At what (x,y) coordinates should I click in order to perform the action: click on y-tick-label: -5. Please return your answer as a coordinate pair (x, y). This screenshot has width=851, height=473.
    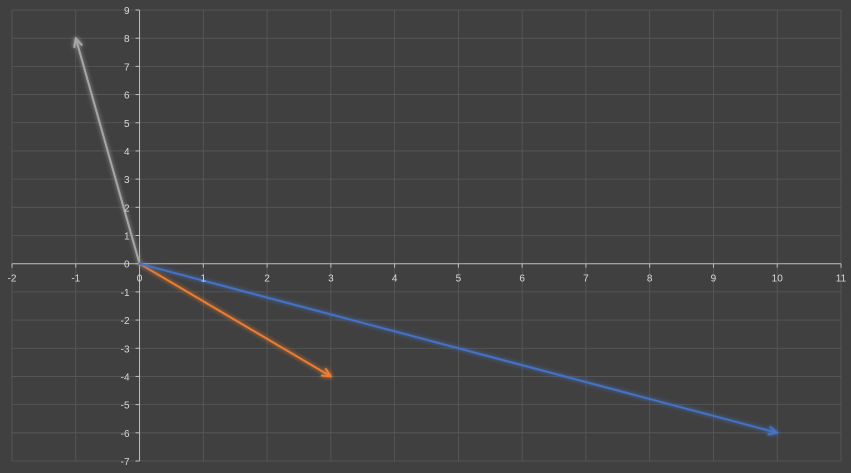
    Looking at the image, I should click on (125, 406).